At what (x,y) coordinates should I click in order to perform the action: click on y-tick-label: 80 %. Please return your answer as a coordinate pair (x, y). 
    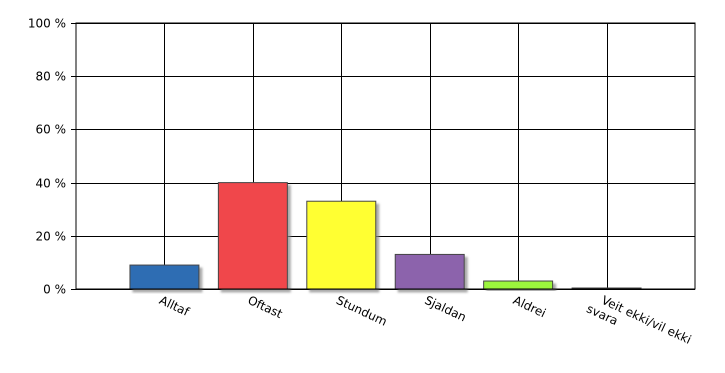
    Looking at the image, I should click on (51, 77).